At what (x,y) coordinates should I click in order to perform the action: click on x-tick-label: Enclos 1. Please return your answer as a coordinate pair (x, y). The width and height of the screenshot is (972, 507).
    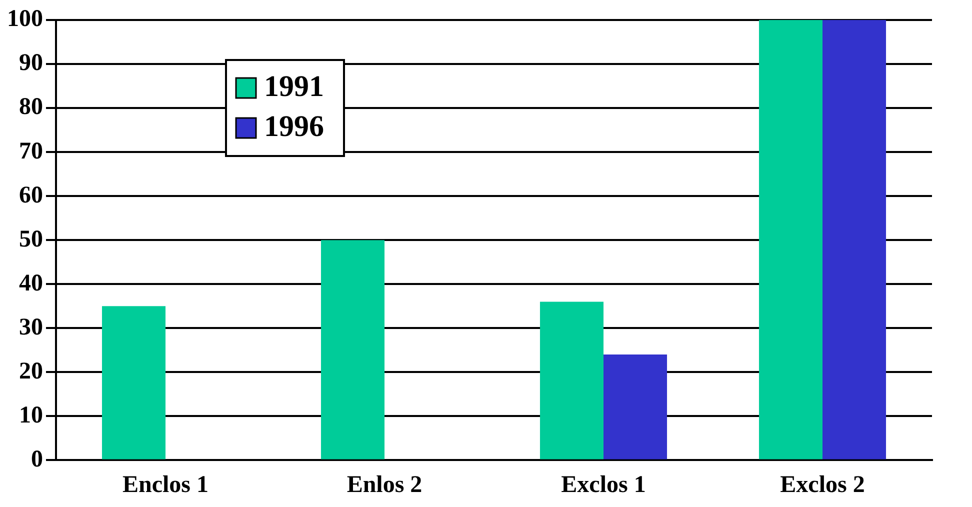
    Looking at the image, I should click on (165, 485).